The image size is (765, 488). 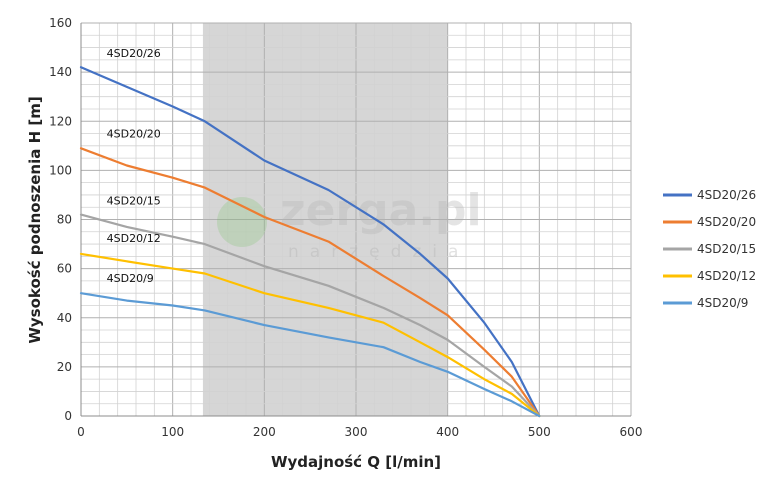 What do you see at coordinates (378, 252) in the screenshot?
I see `watermark-sub-text: narzędzia` at bounding box center [378, 252].